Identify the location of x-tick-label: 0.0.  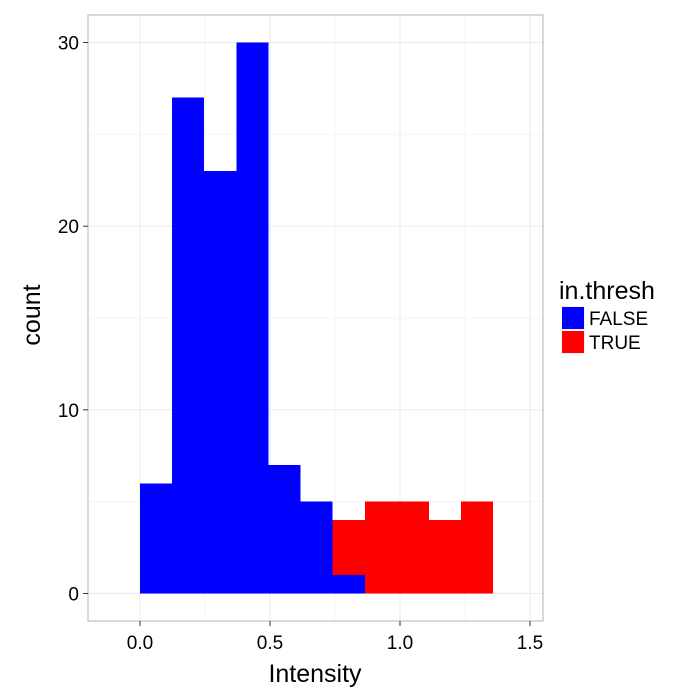
(140, 643).